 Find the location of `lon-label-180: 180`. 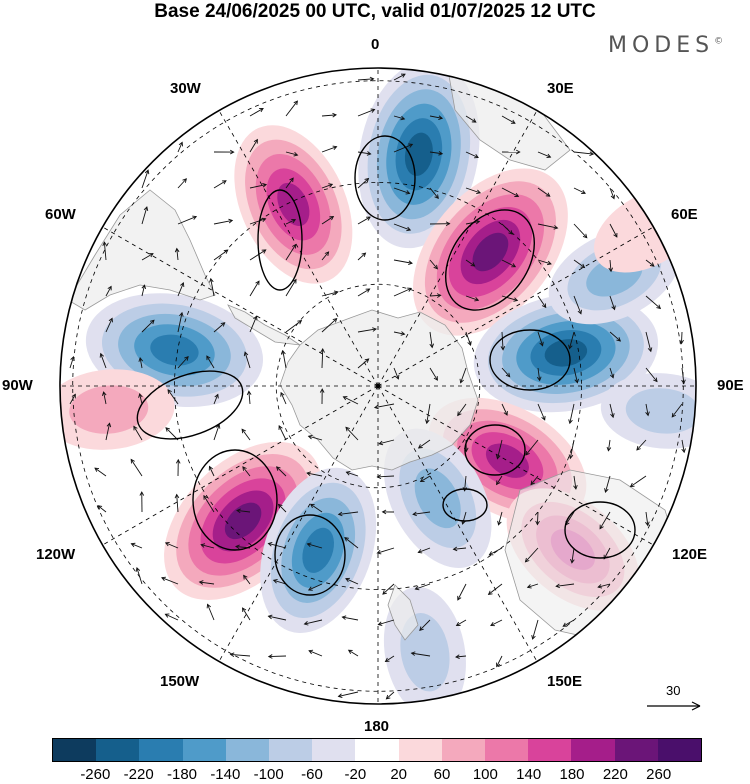

lon-label-180: 180 is located at coordinates (376, 726).